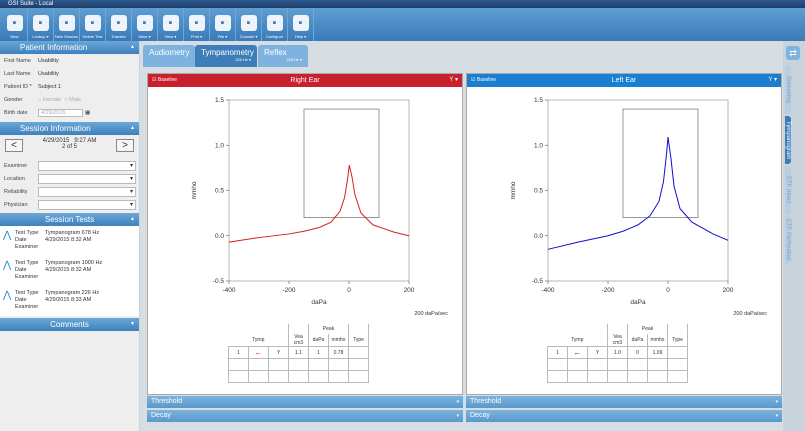 Image resolution: width=805 pixels, height=431 pixels. Describe the element at coordinates (49, 86) in the screenshot. I see `patient-id-value: Subject 1` at that location.